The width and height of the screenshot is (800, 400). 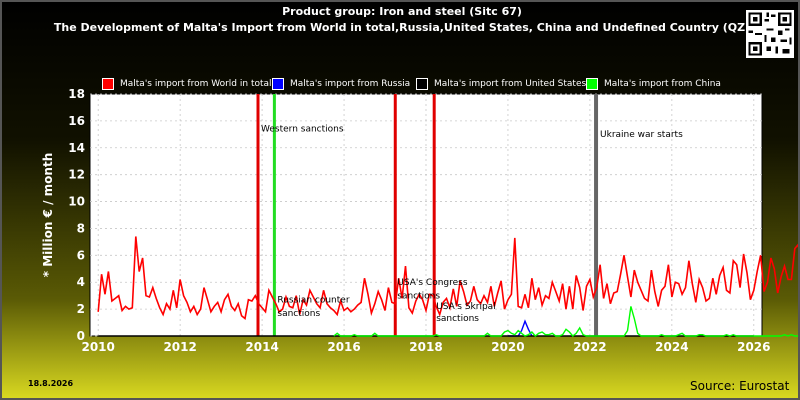 What do you see at coordinates (278, 84) in the screenshot?
I see `legend-swatch-blue` at bounding box center [278, 84].